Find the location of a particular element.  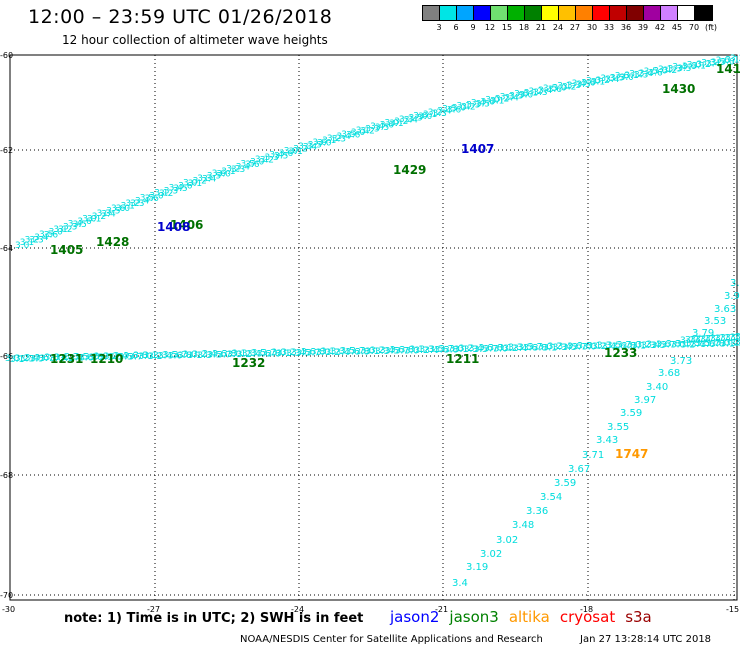

pass-time-label: 1232 is located at coordinates (248, 363).